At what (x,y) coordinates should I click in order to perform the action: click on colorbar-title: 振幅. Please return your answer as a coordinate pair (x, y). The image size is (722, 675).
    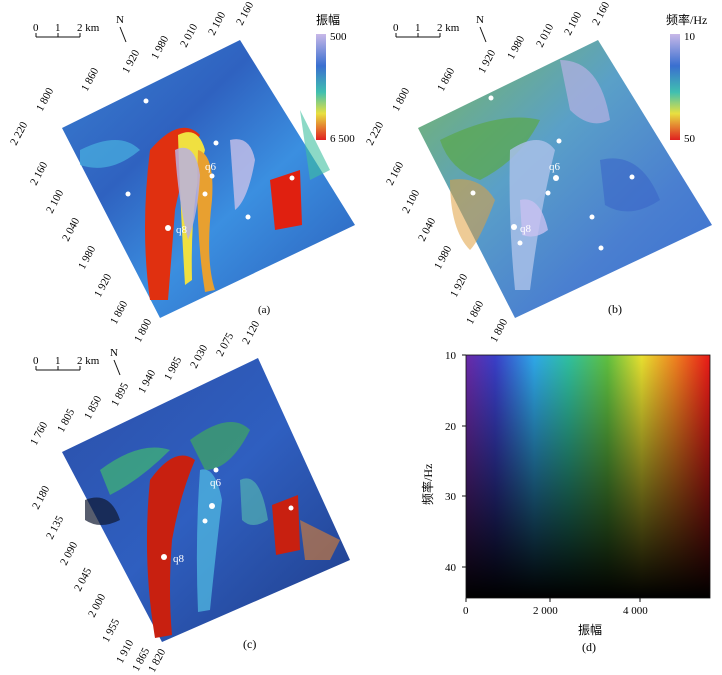
    Looking at the image, I should click on (328, 19).